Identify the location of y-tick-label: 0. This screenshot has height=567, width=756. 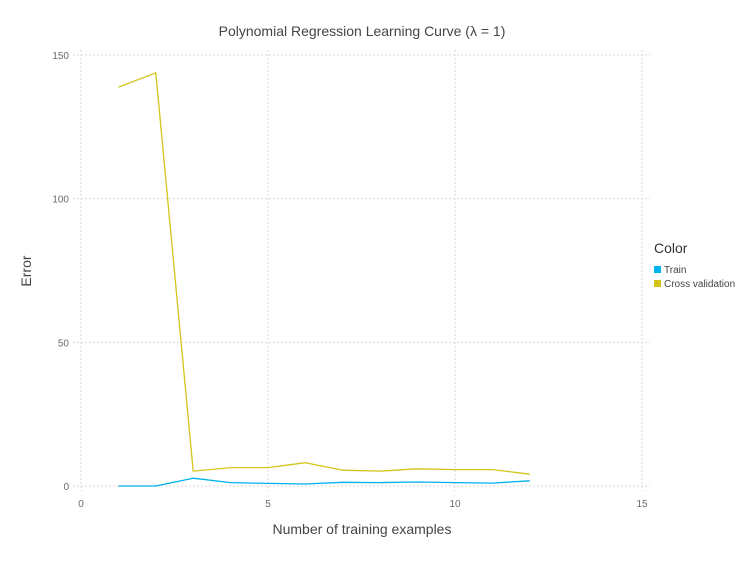
(66, 487).